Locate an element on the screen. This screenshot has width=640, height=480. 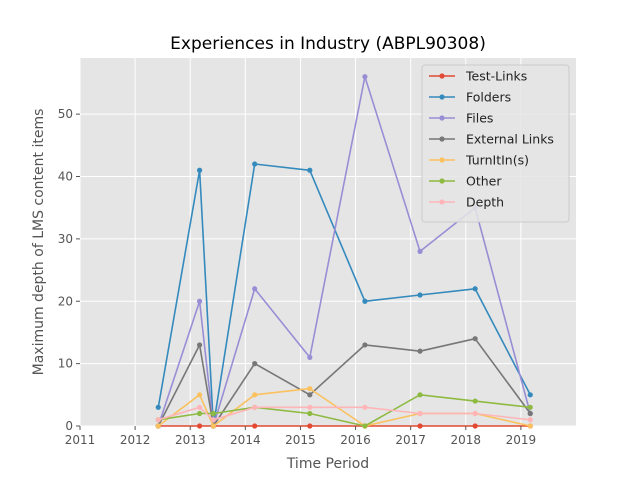
x-tick-label: 2012 is located at coordinates (135, 440).